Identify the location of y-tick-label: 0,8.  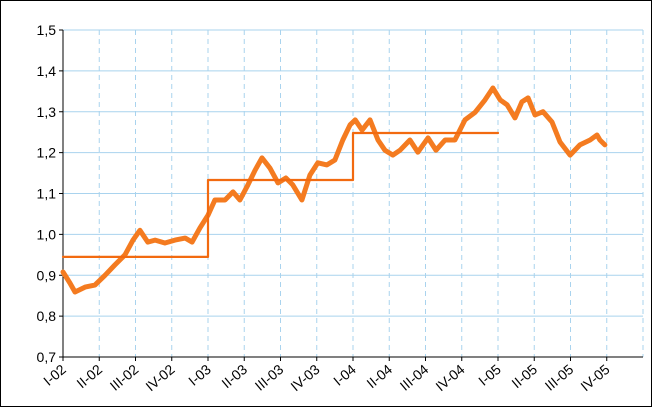
(47, 316).